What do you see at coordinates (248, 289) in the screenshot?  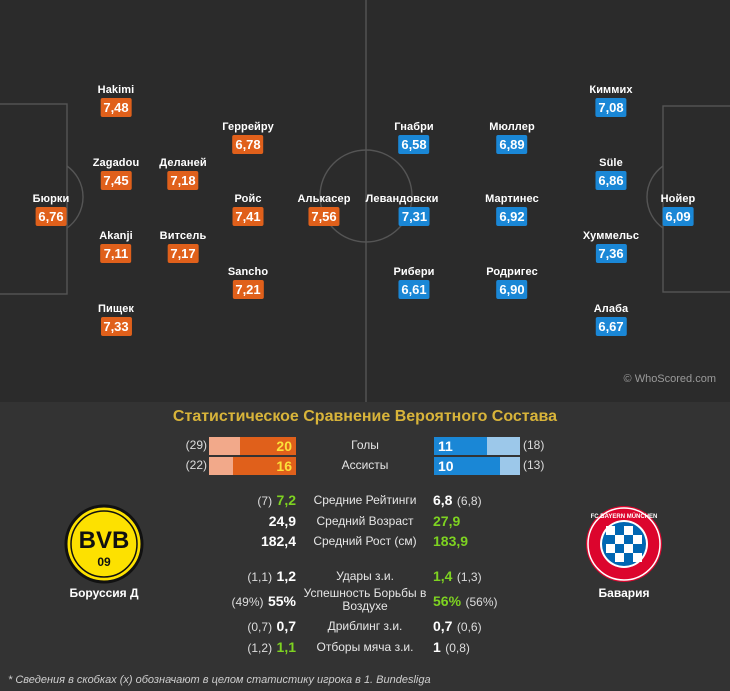 I see `player-rating: 7,21` at bounding box center [248, 289].